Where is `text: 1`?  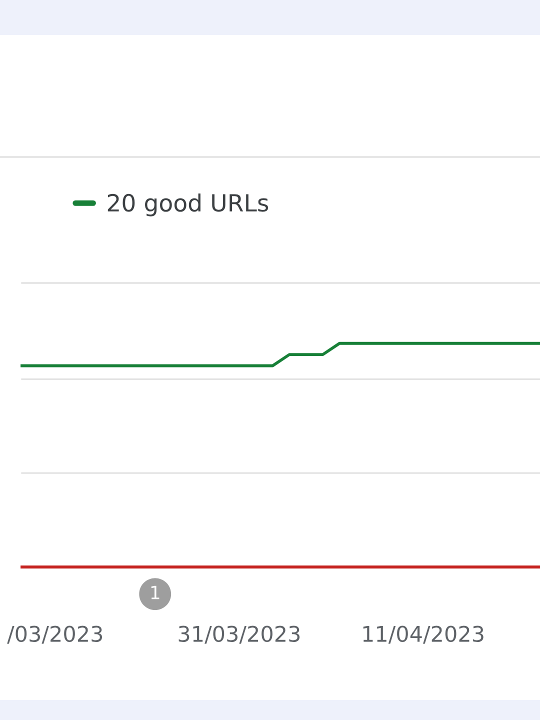
text: 1 is located at coordinates (155, 593).